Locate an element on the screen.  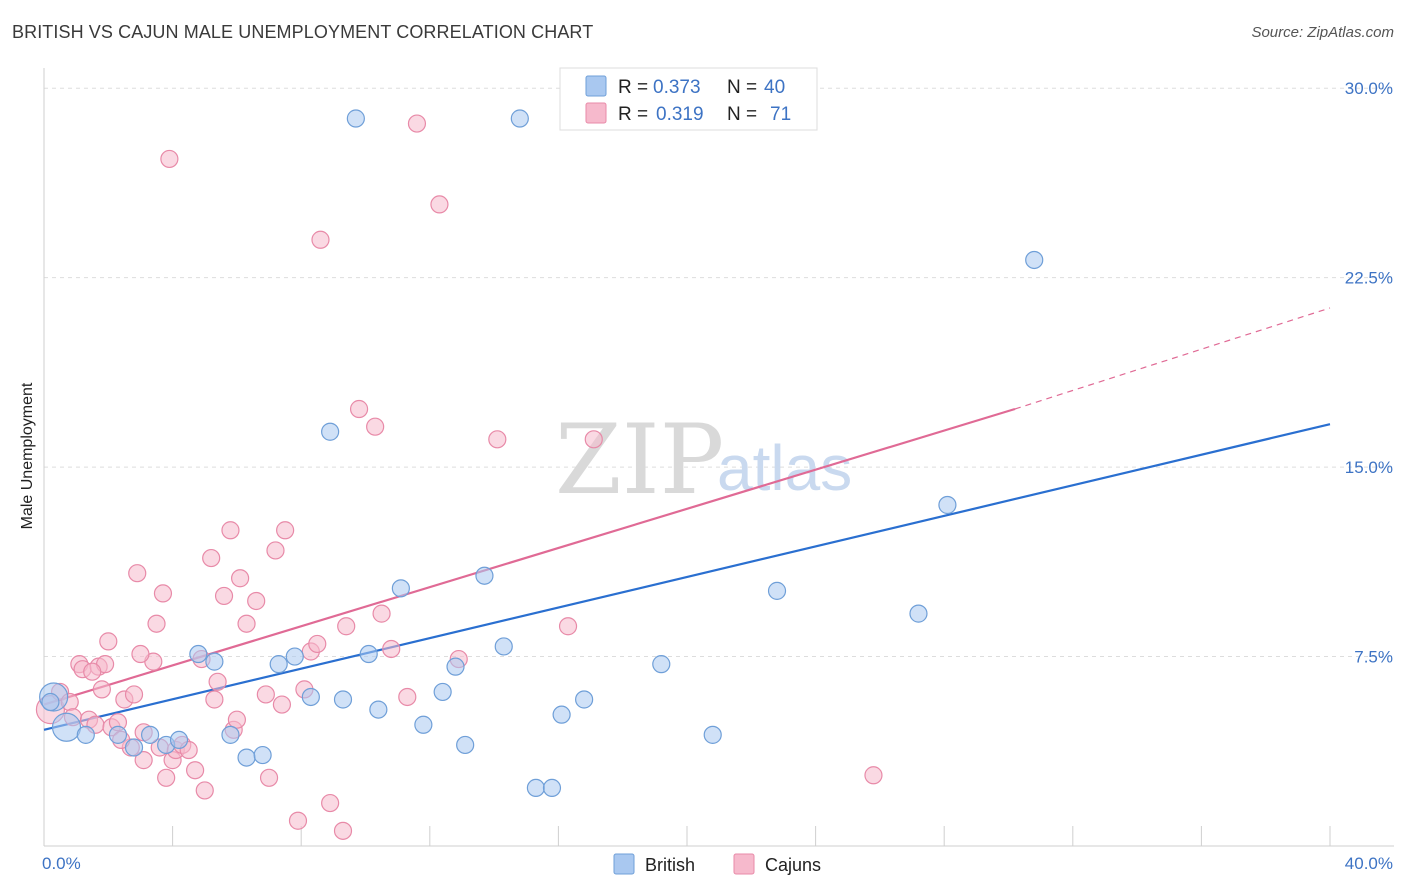
legend-british-n-value: 40 is located at coordinates (774, 87).